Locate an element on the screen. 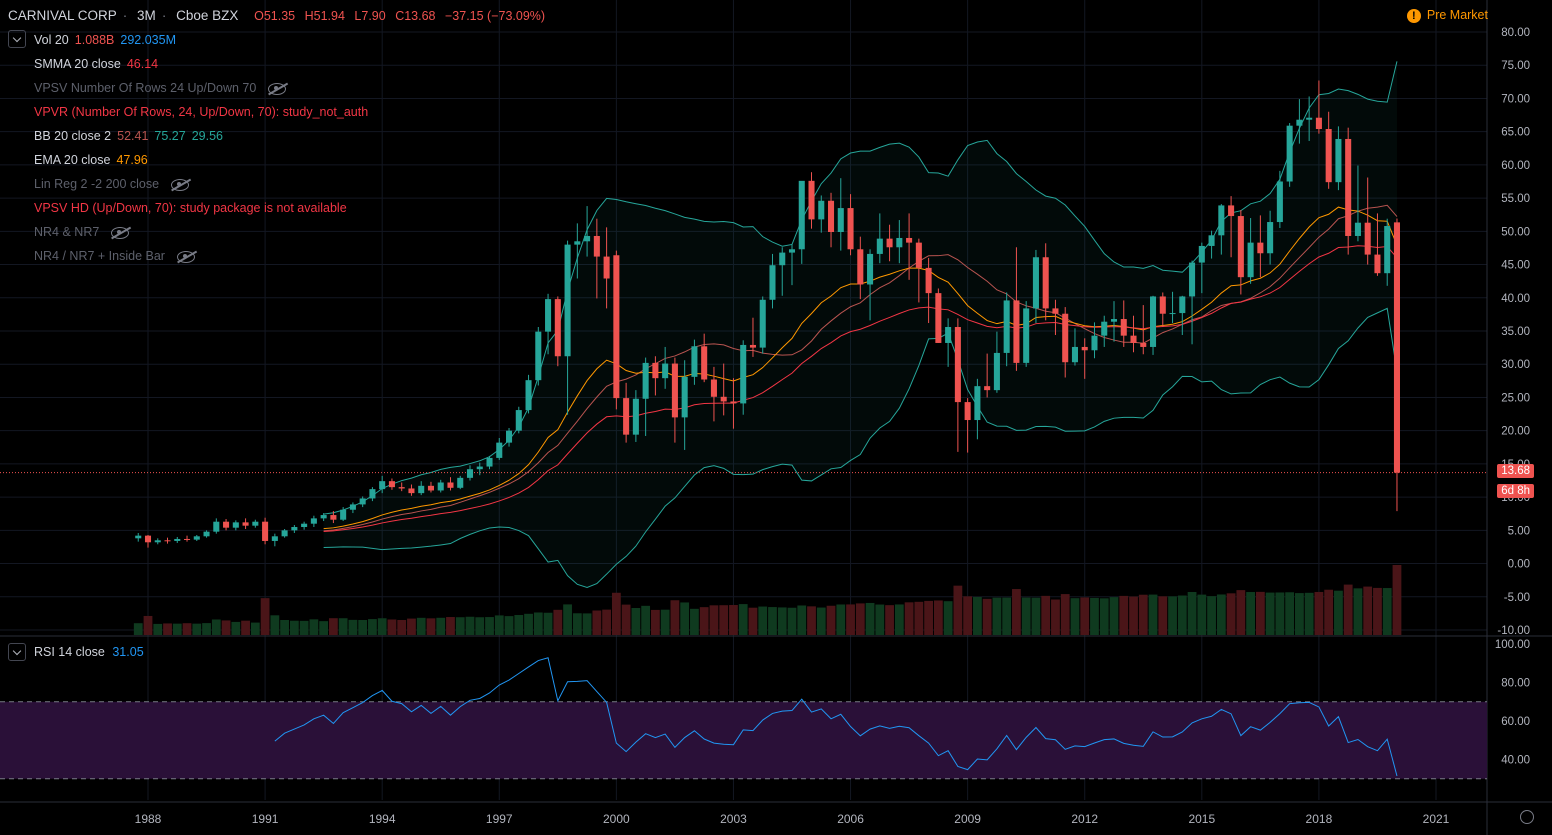 This screenshot has height=835, width=1552. price-axis-label: 40.00 is located at coordinates (1515, 299).